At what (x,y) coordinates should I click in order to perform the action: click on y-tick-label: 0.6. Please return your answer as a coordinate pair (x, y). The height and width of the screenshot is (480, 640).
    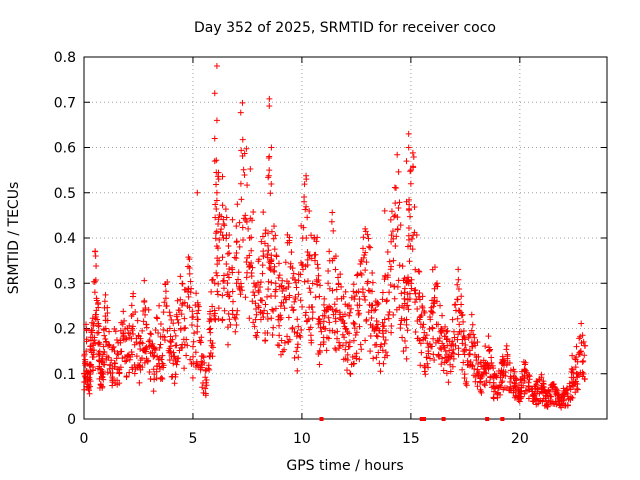
    Looking at the image, I should click on (65, 149).